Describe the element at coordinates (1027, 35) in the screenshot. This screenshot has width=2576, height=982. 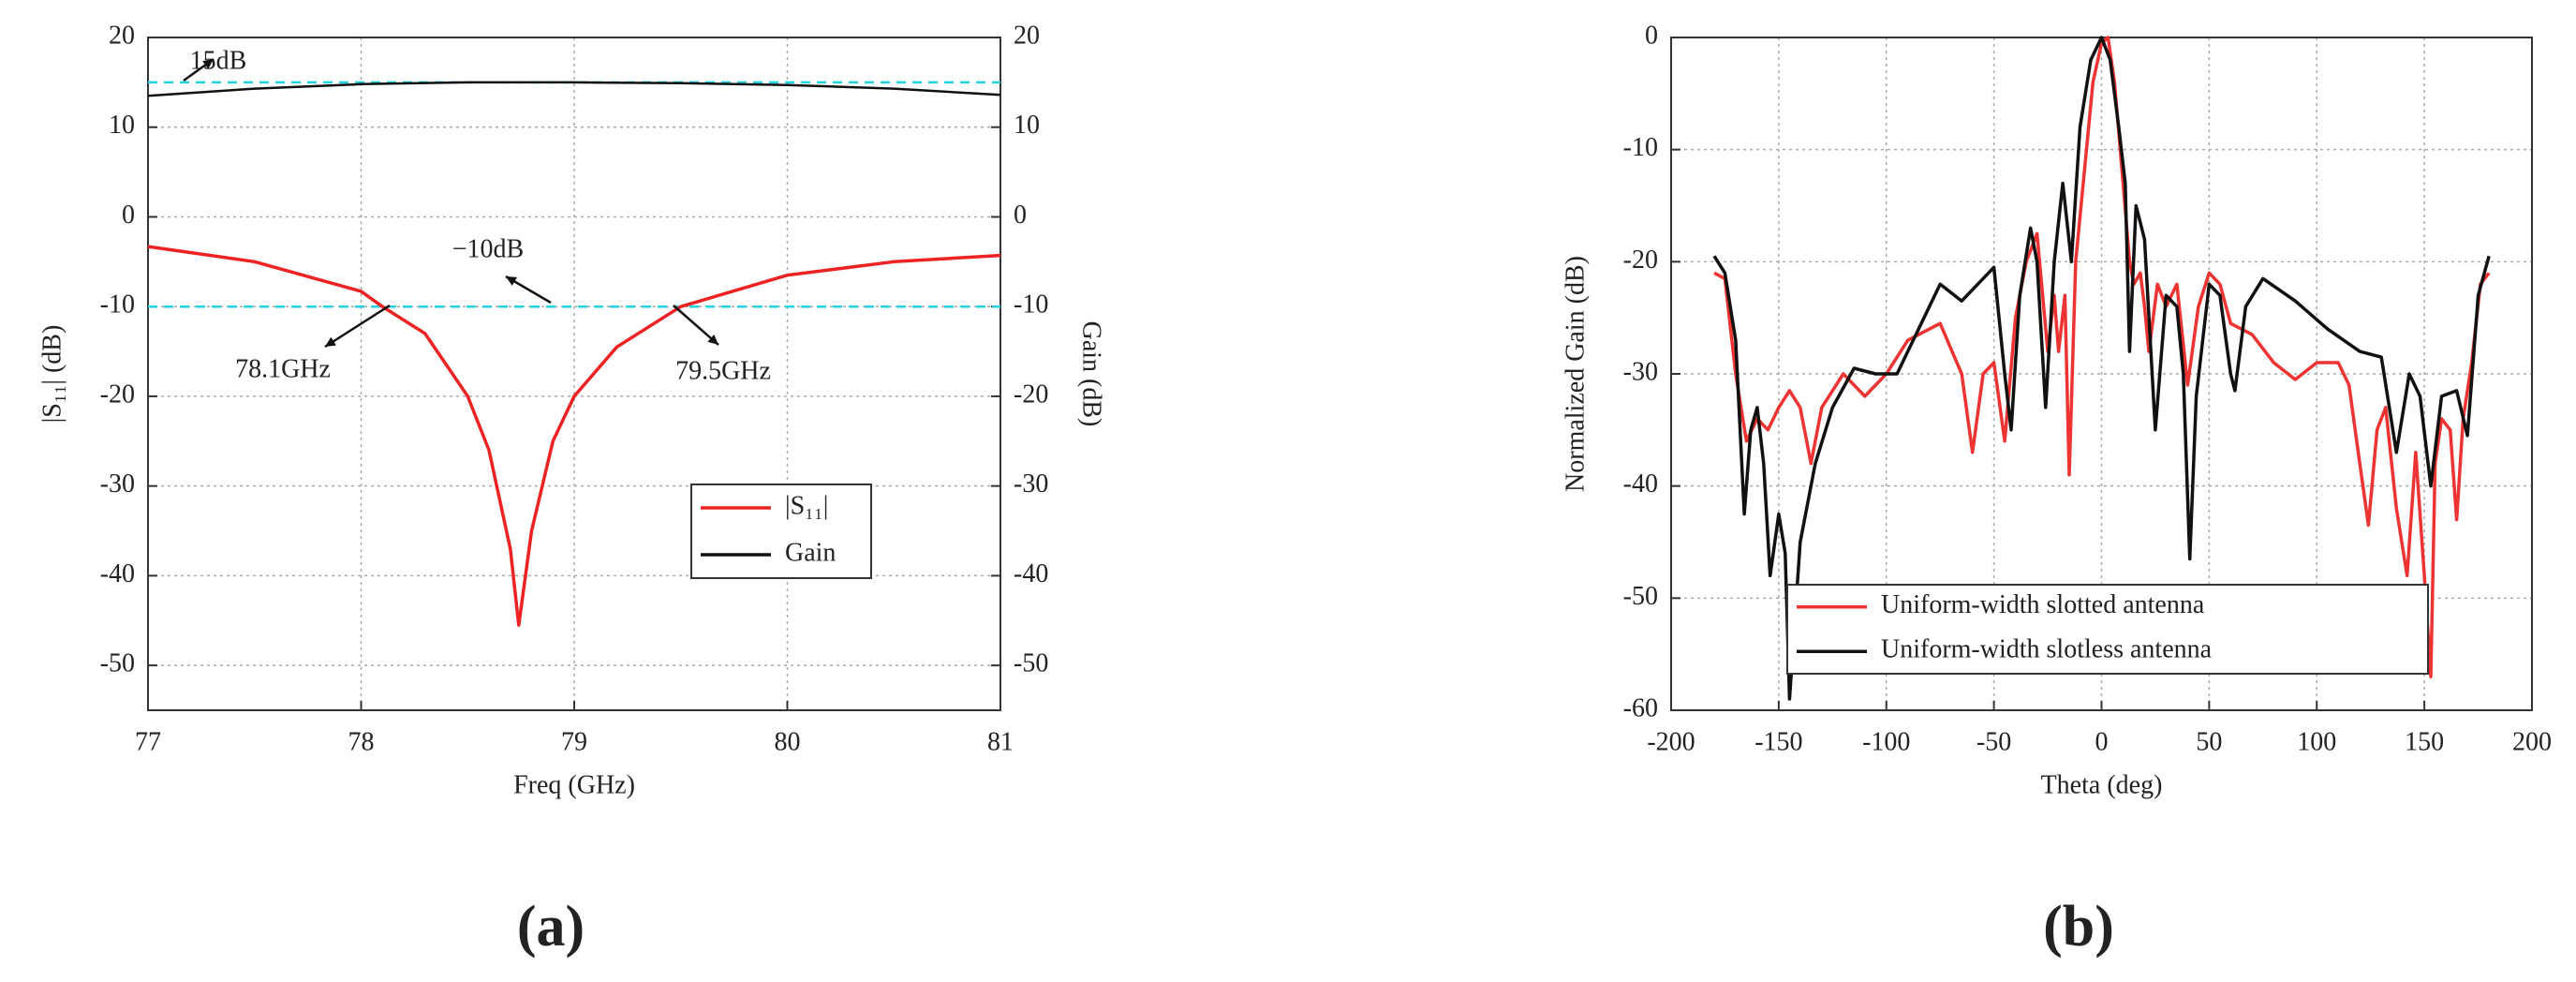
I see `y2-tick-label: 20` at that location.